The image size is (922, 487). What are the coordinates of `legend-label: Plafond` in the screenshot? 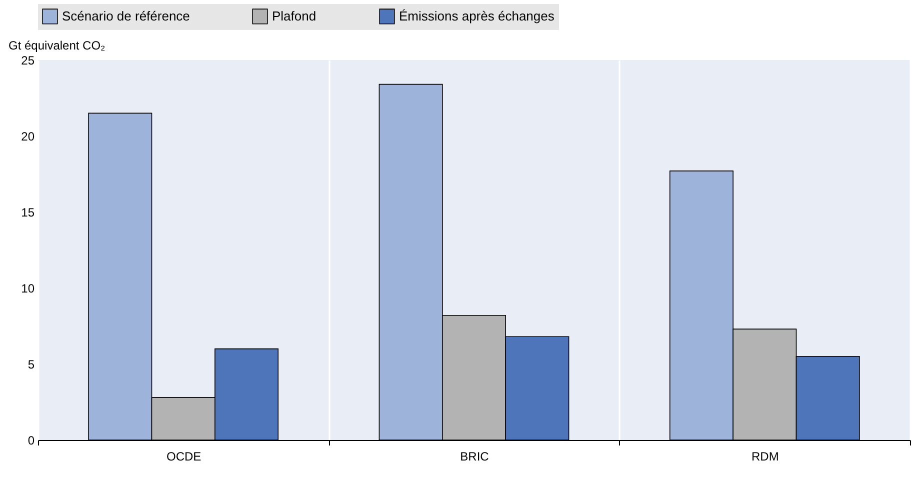 It's located at (294, 16).